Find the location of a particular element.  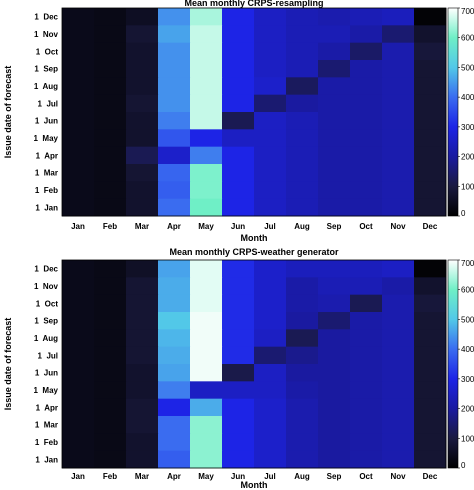

y-tick-label: 1 Jul is located at coordinates (48, 355).